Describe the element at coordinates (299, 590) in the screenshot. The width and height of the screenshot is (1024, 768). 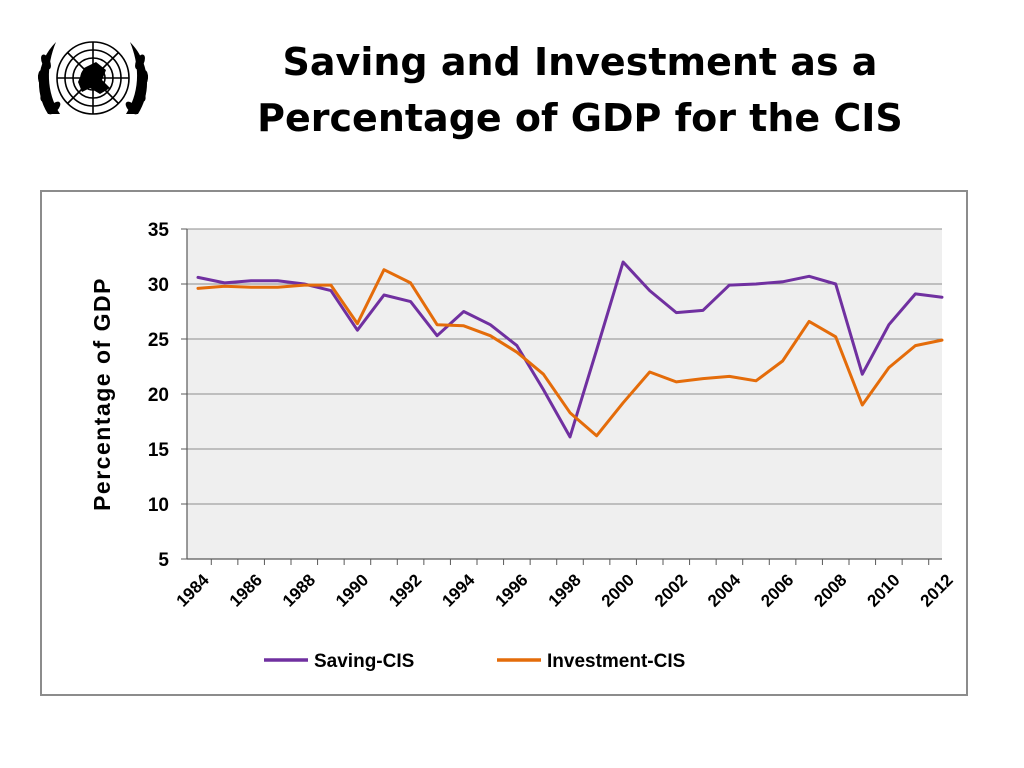
I see `x-tick-label: 1988` at that location.